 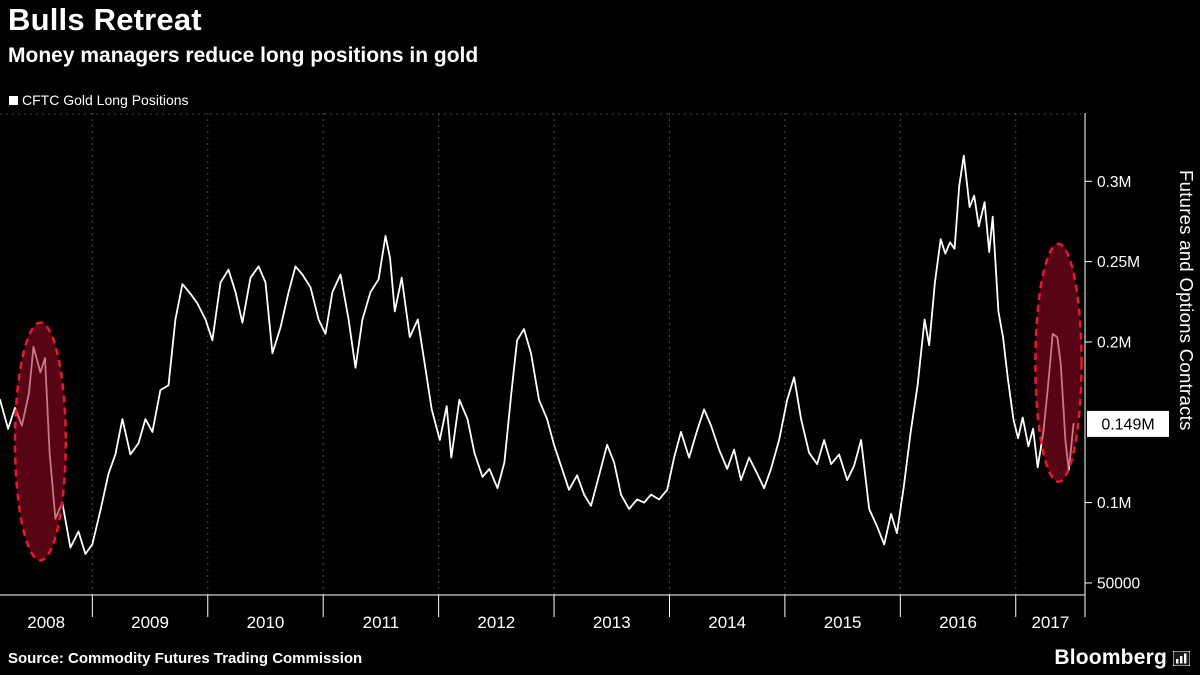 I want to click on bloomberg-logo: Bloomberg, so click(x=1122, y=658).